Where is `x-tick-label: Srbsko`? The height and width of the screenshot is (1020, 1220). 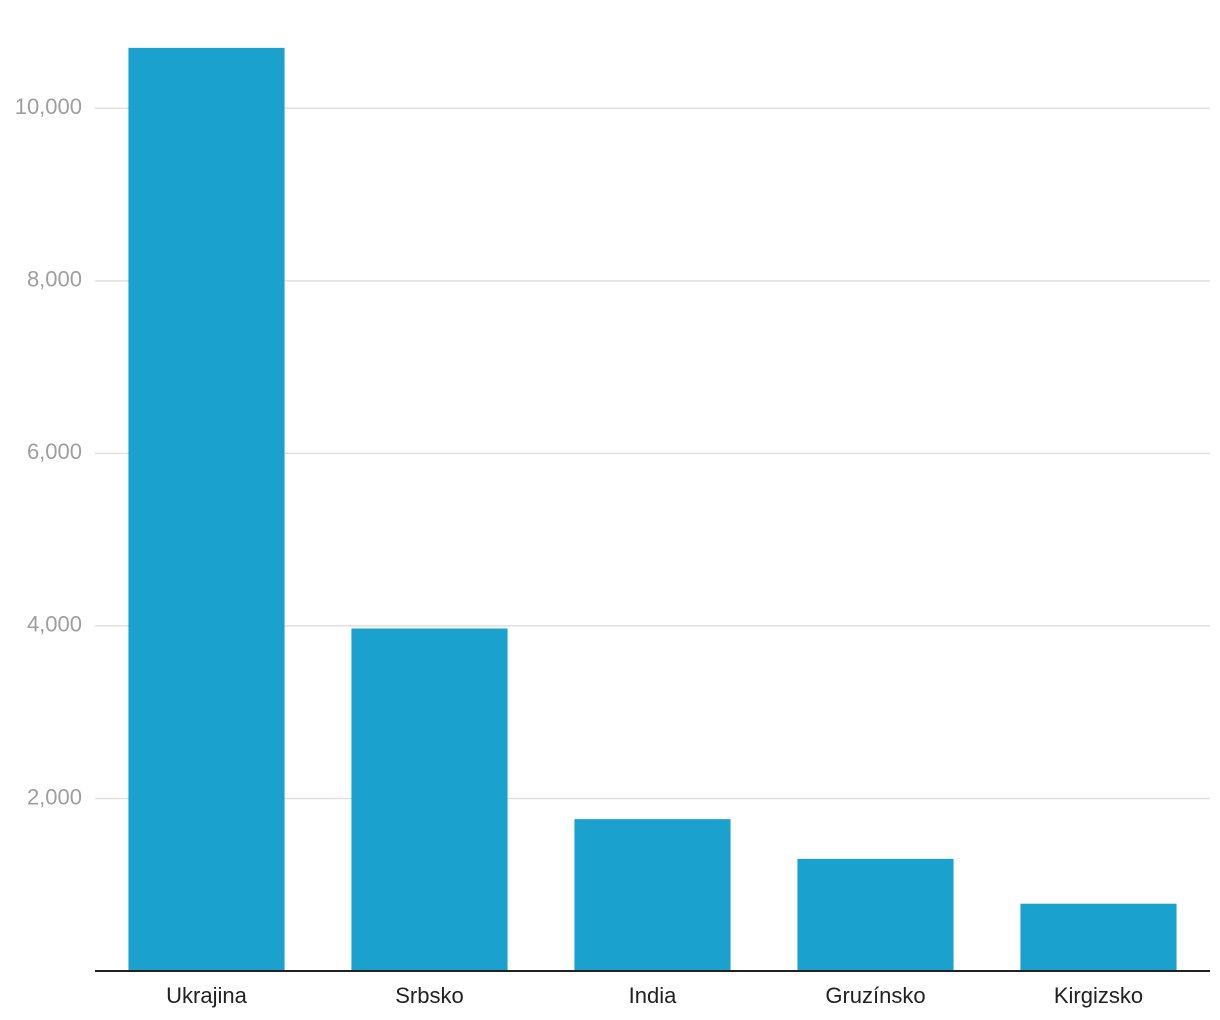 x-tick-label: Srbsko is located at coordinates (429, 995).